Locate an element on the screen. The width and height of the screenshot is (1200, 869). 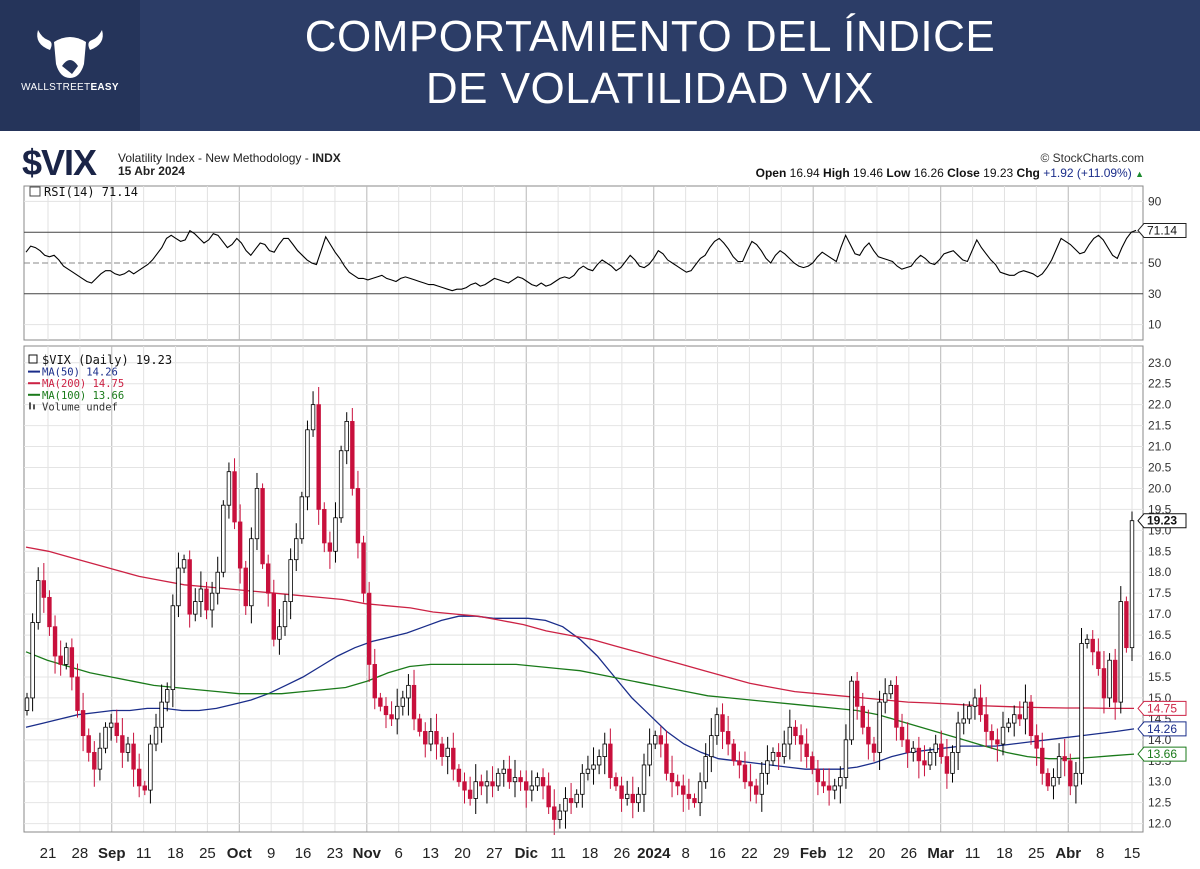
rsi-line is located at coordinates (581, 260).